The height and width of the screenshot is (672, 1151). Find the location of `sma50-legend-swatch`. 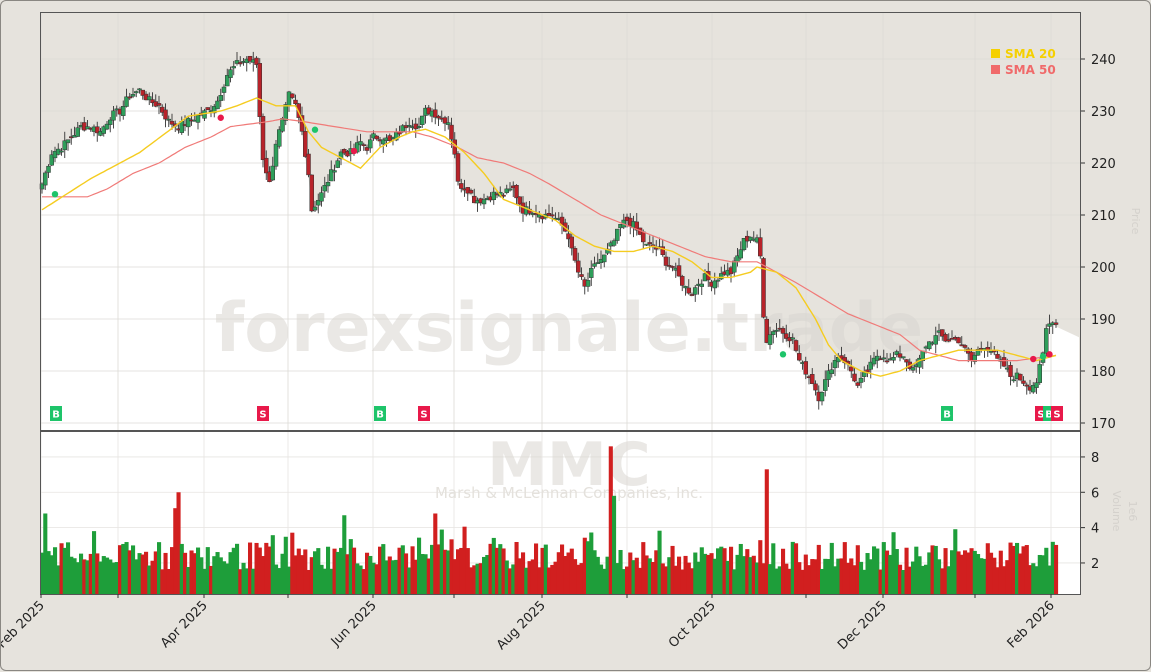

sma50-legend-swatch is located at coordinates (995, 69).